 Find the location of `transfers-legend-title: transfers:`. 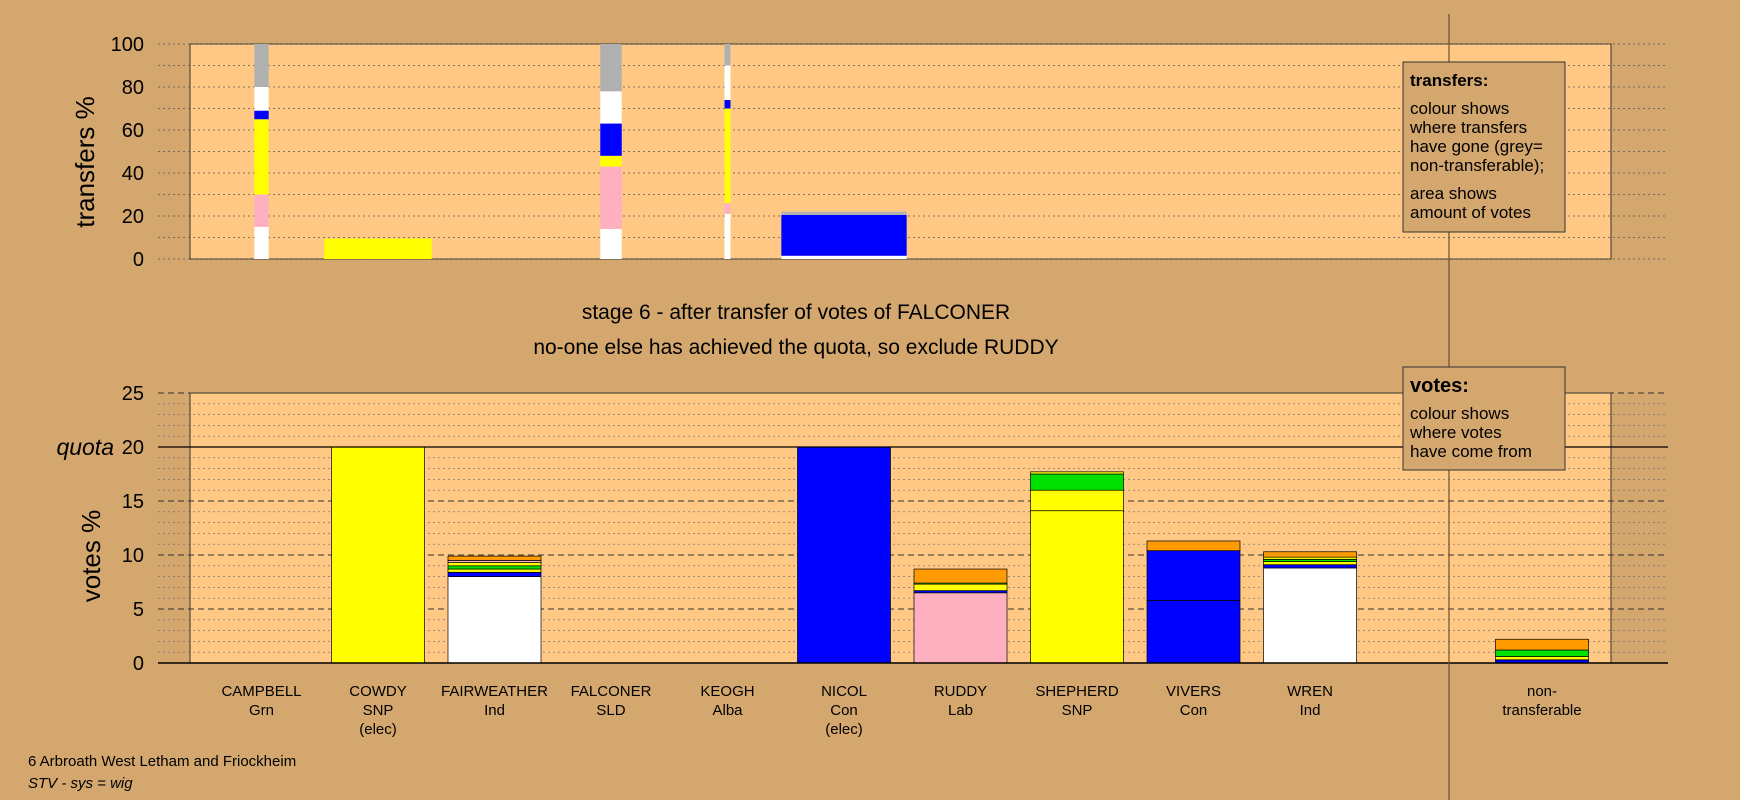

transfers-legend-title: transfers: is located at coordinates (1449, 80).